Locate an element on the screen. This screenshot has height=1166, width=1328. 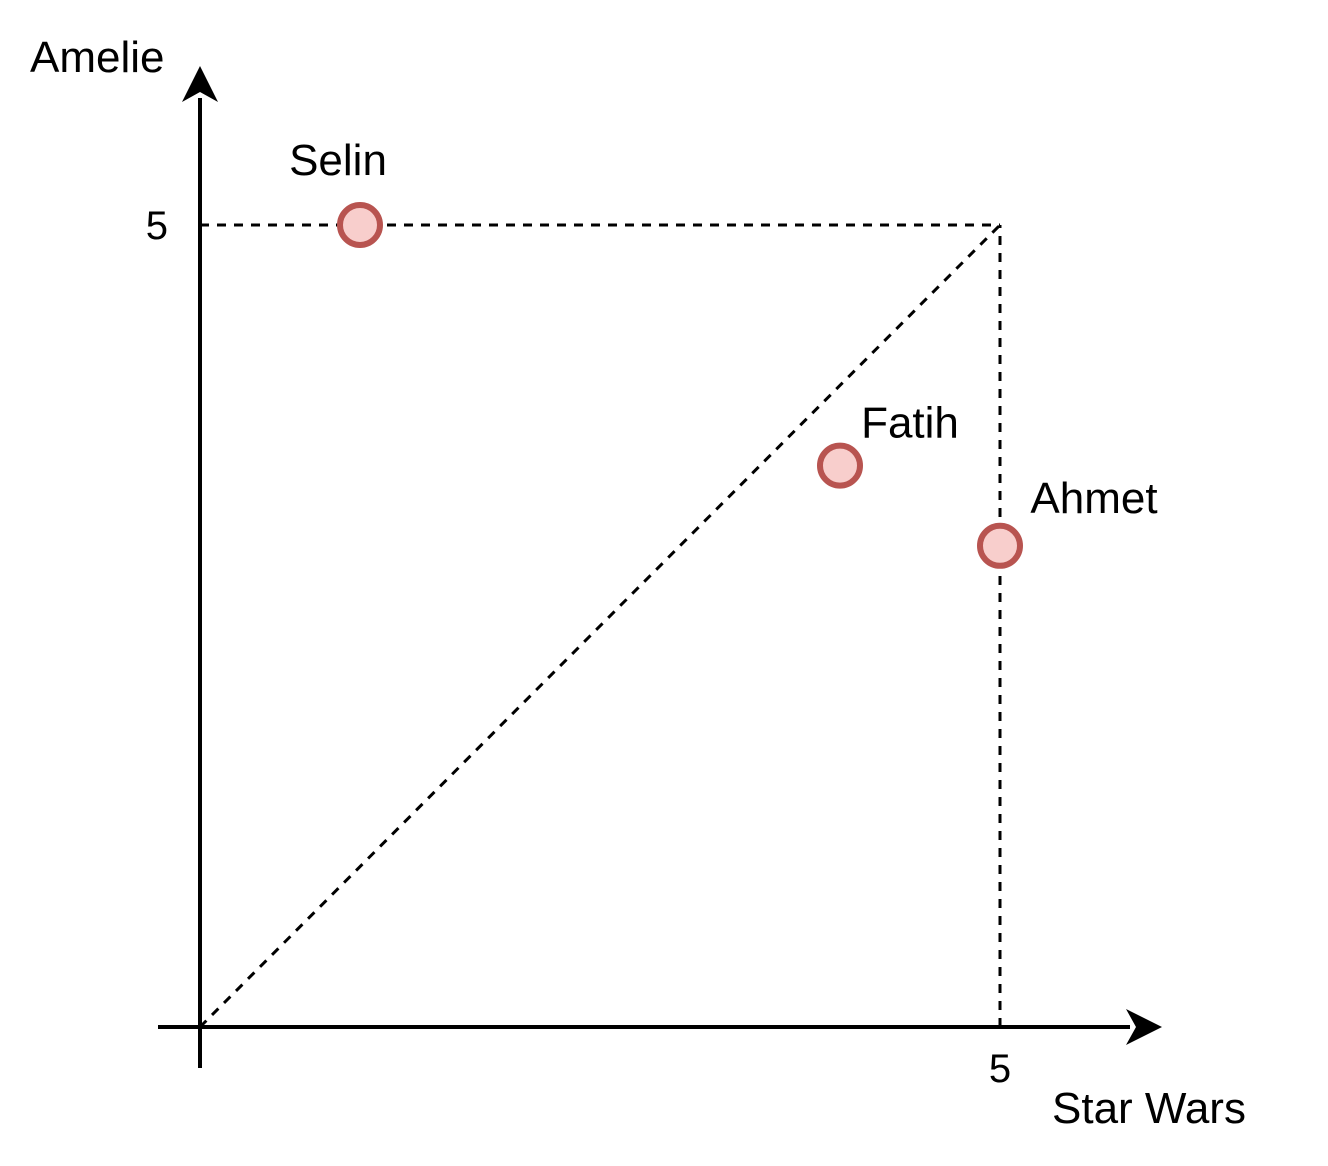
x-axis-arrow is located at coordinates (1144, 1027).